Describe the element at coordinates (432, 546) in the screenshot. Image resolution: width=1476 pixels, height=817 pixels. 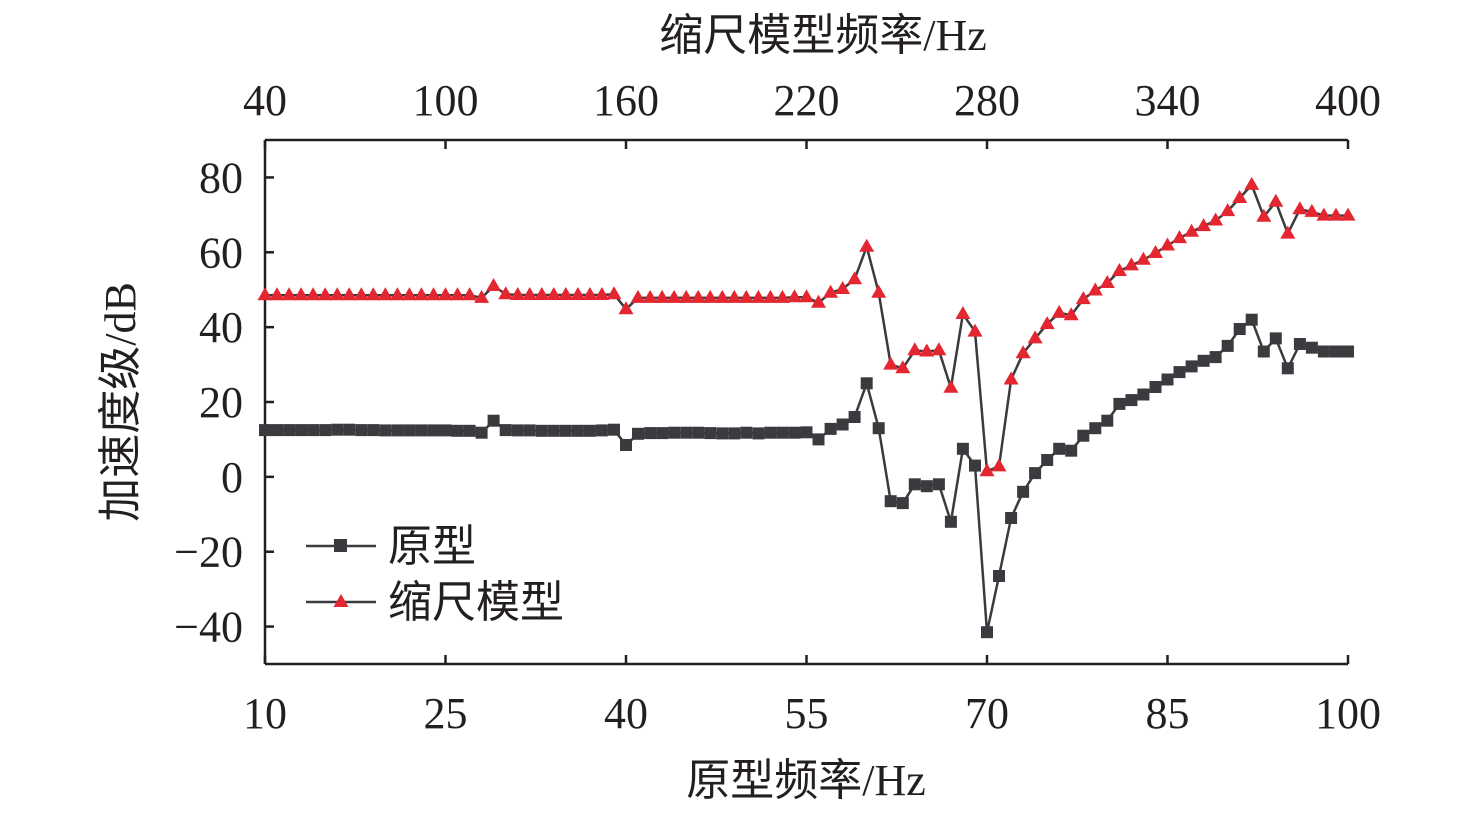
I see `legend-prototype-label: 原型` at that location.